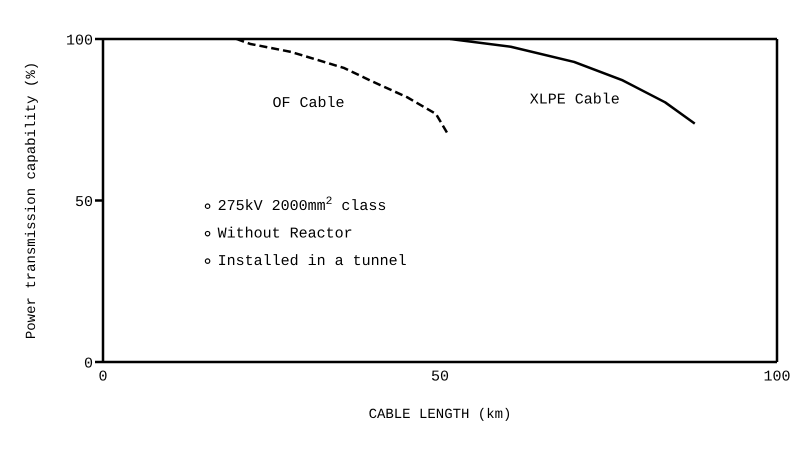  Describe the element at coordinates (79, 41) in the screenshot. I see `y-tick-label: 100` at that location.